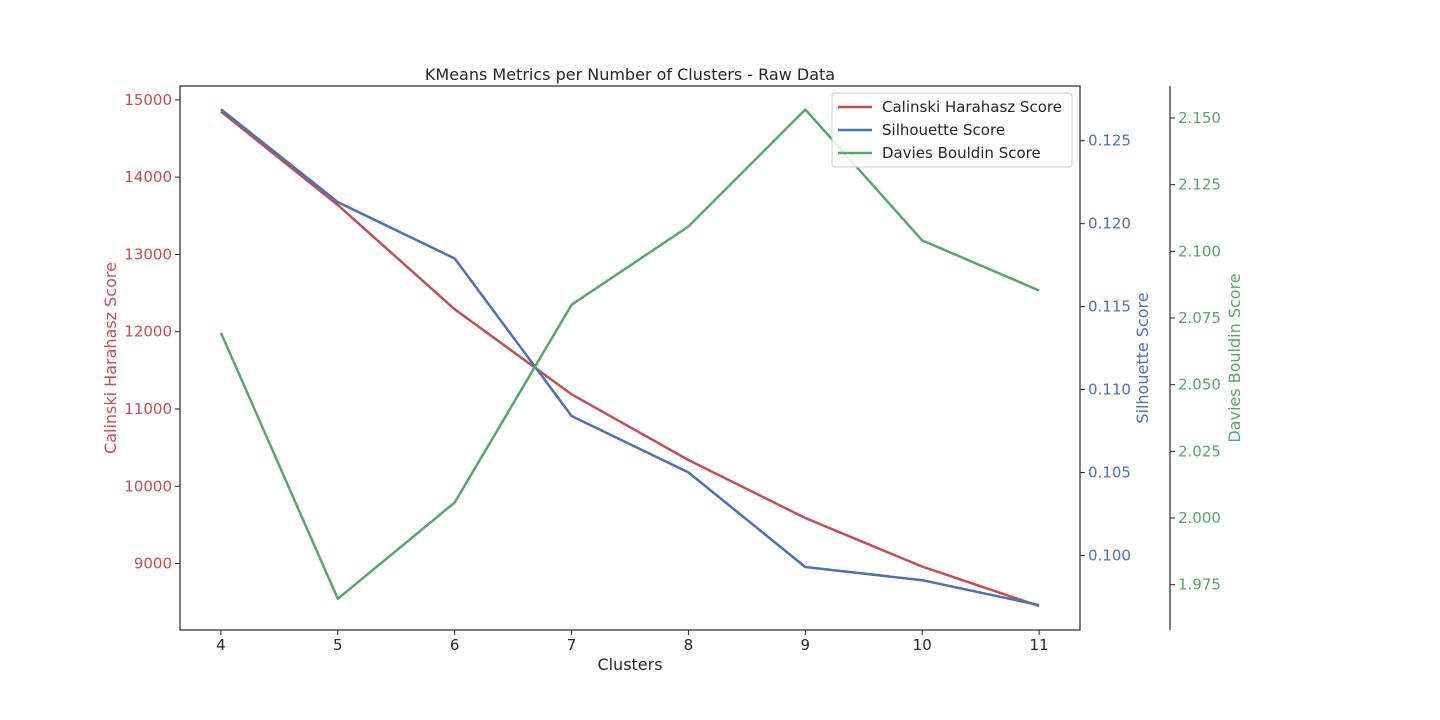 The width and height of the screenshot is (1440, 720). I want to click on legend-label-davies: Davies Bouldin Score, so click(961, 153).